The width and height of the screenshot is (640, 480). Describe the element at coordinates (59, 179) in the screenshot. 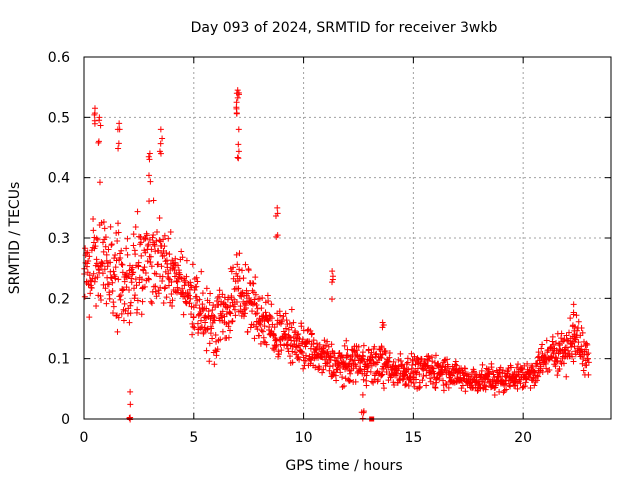

I see `y-tick-label: 0.4` at that location.